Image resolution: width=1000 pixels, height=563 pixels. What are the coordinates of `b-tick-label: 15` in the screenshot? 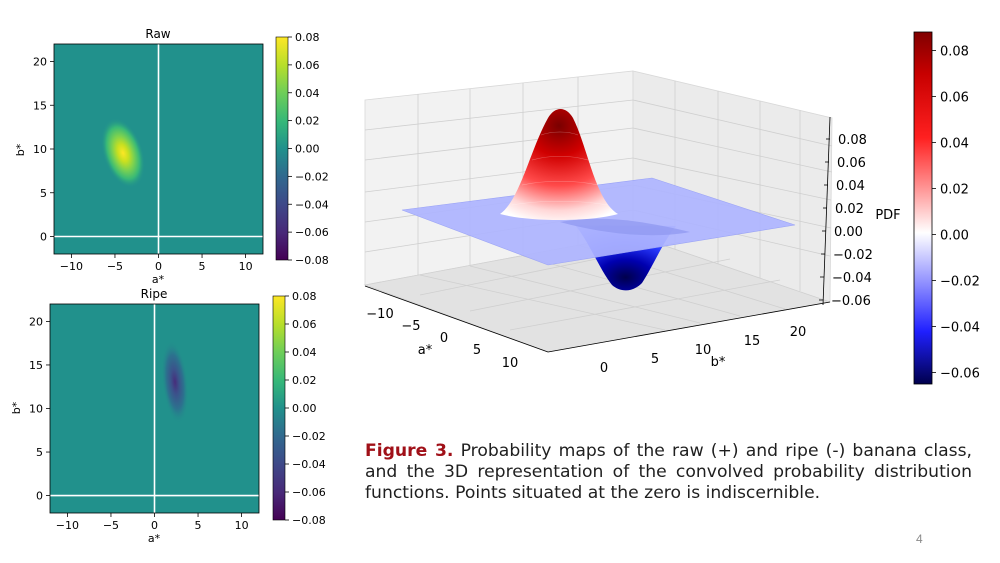 It's located at (752, 341).